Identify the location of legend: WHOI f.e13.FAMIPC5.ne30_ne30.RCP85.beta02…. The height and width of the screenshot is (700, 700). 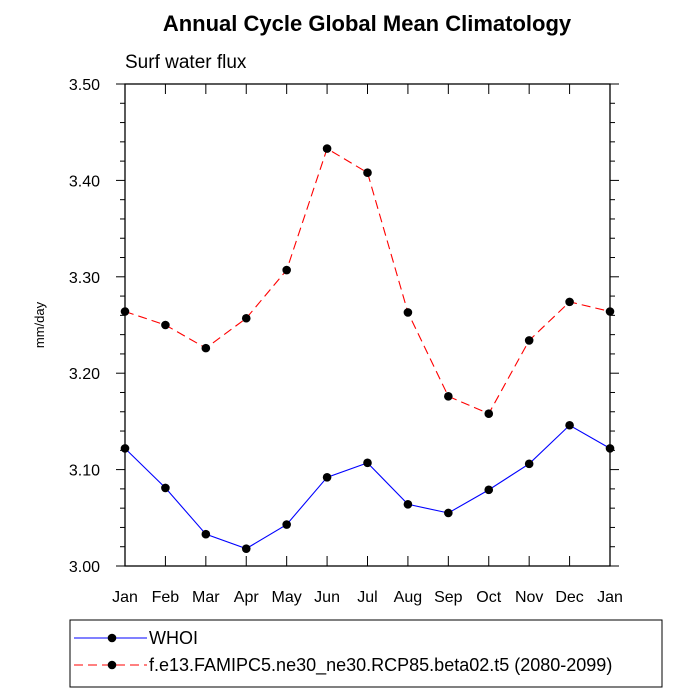
(343, 652).